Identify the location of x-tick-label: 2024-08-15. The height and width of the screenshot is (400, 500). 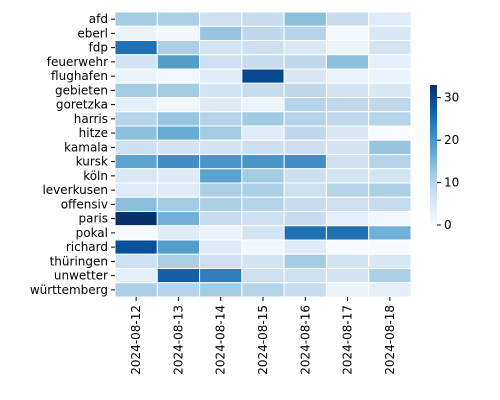
(263, 340).